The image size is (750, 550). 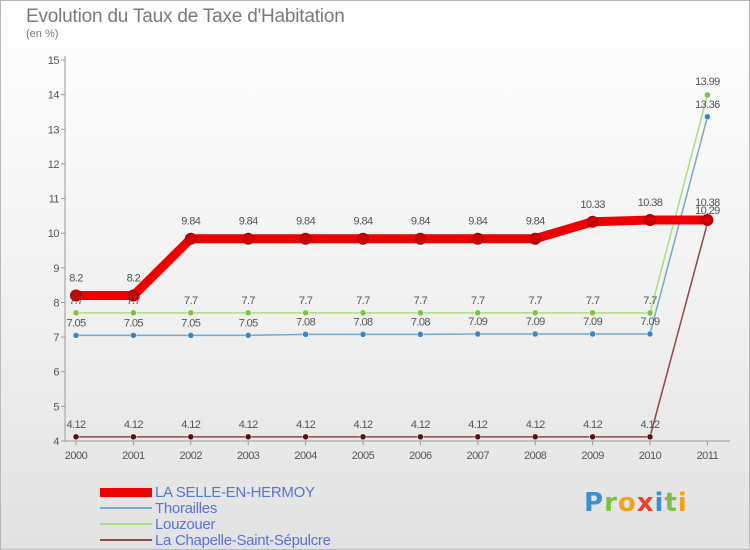 I want to click on x-tick-label: 2006, so click(x=420, y=456).